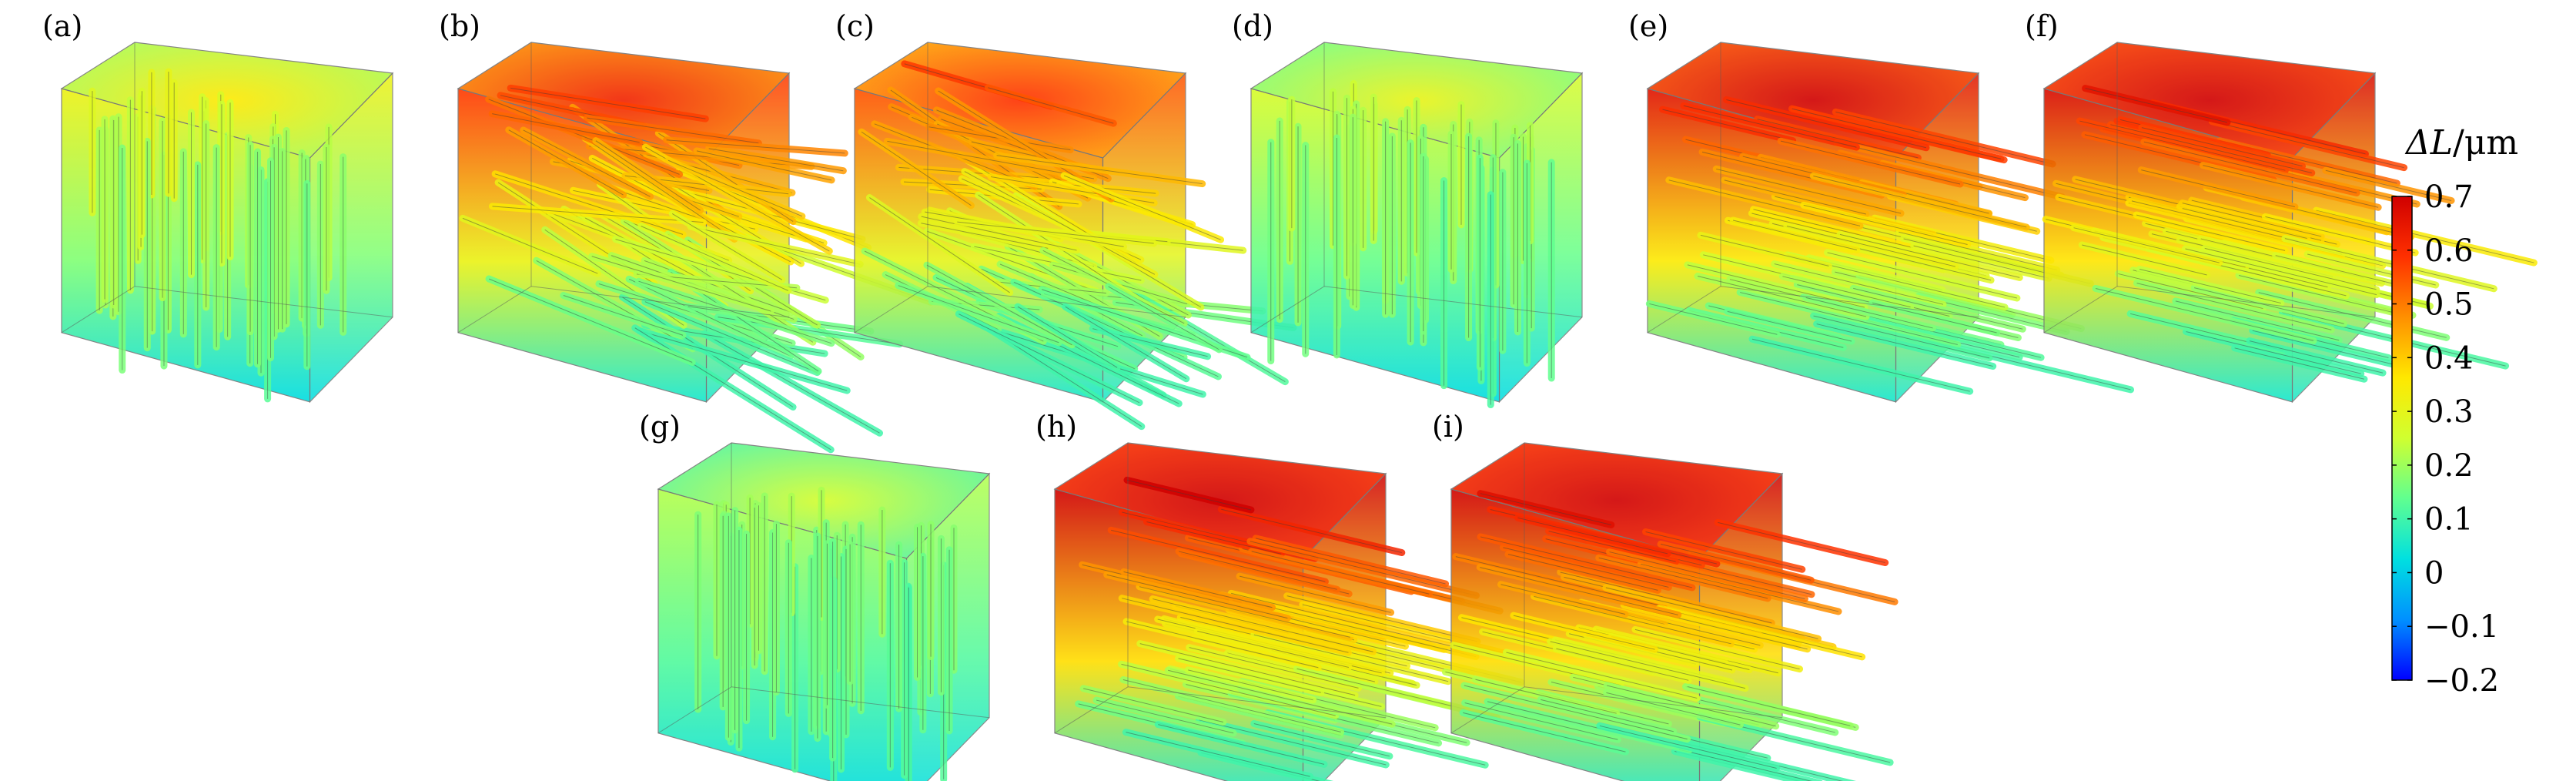  What do you see at coordinates (2042, 26) in the screenshot?
I see `panel-label-f: (f)` at bounding box center [2042, 26].